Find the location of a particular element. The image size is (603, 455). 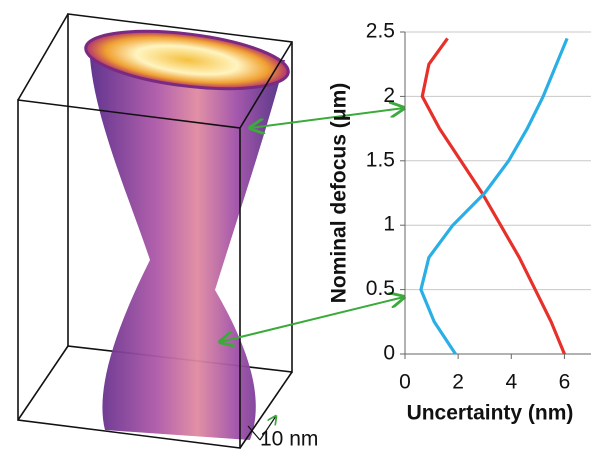

y-axis-title: Nominal defocus (μm) is located at coordinates (339, 193).